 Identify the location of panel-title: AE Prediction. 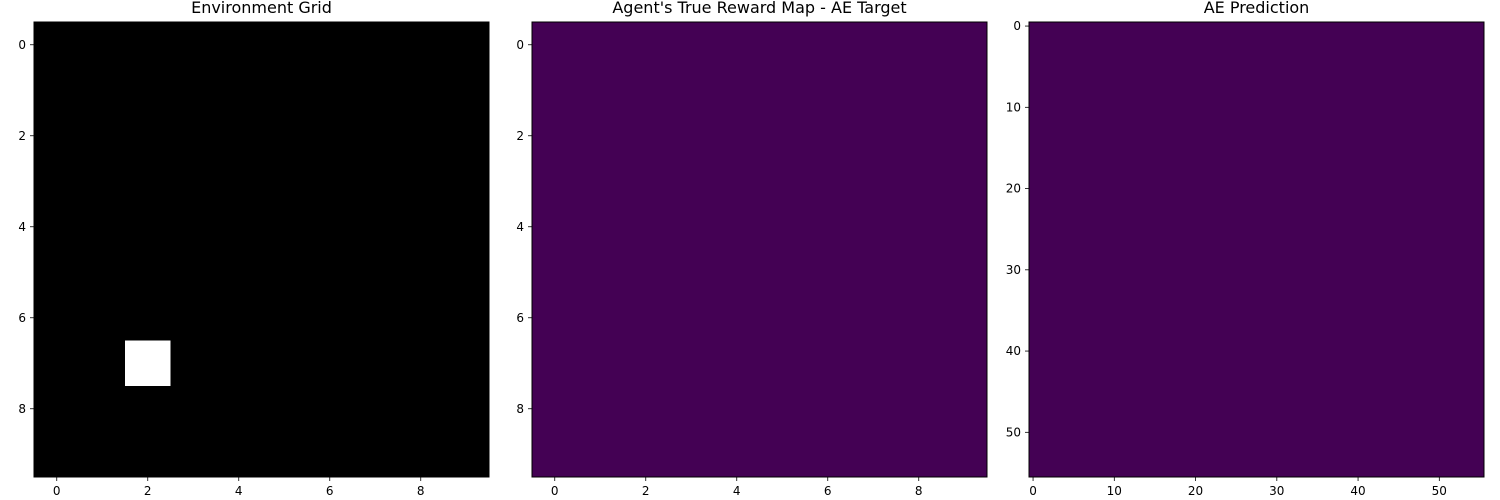
(1257, 8).